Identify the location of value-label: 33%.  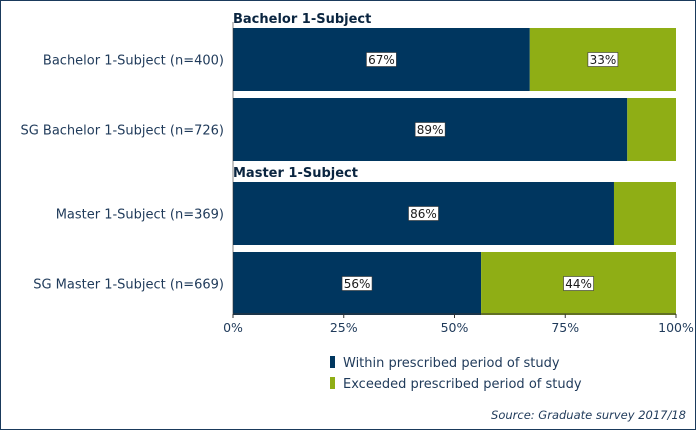
(603, 60).